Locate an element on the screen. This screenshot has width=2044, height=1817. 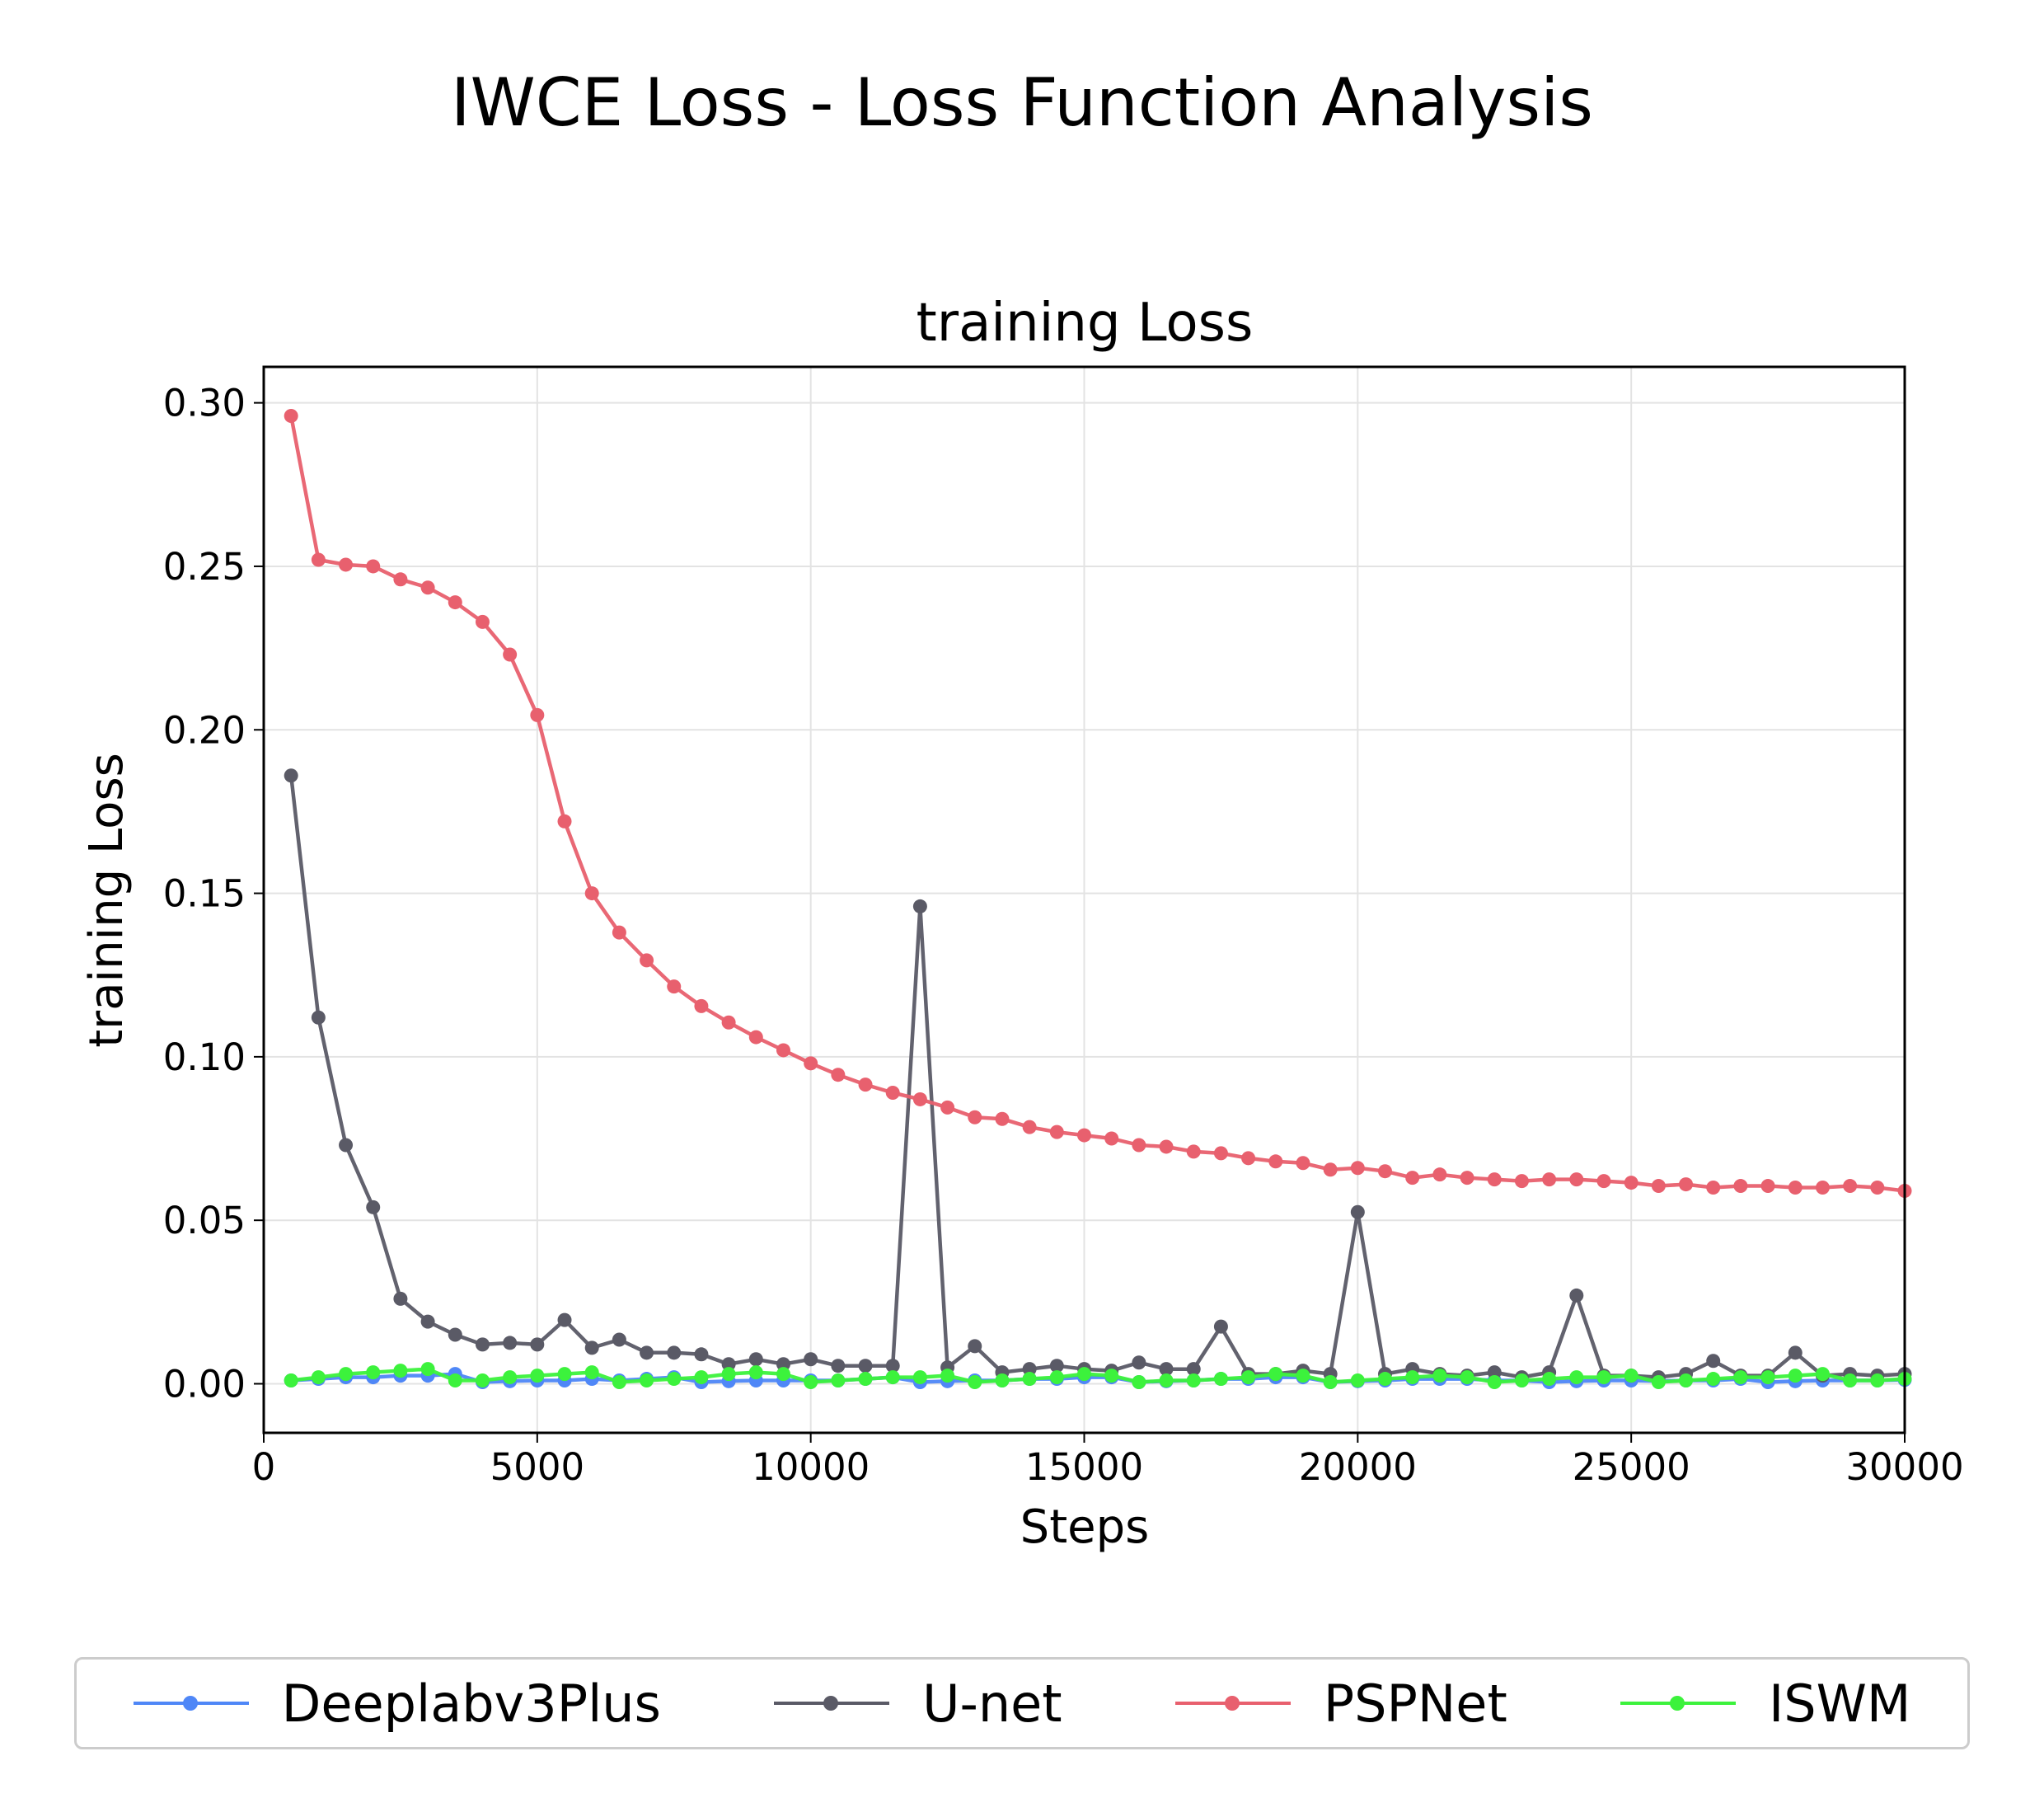
figure-title: IWCE Loss - Loss Function Analysis is located at coordinates (1022, 102).